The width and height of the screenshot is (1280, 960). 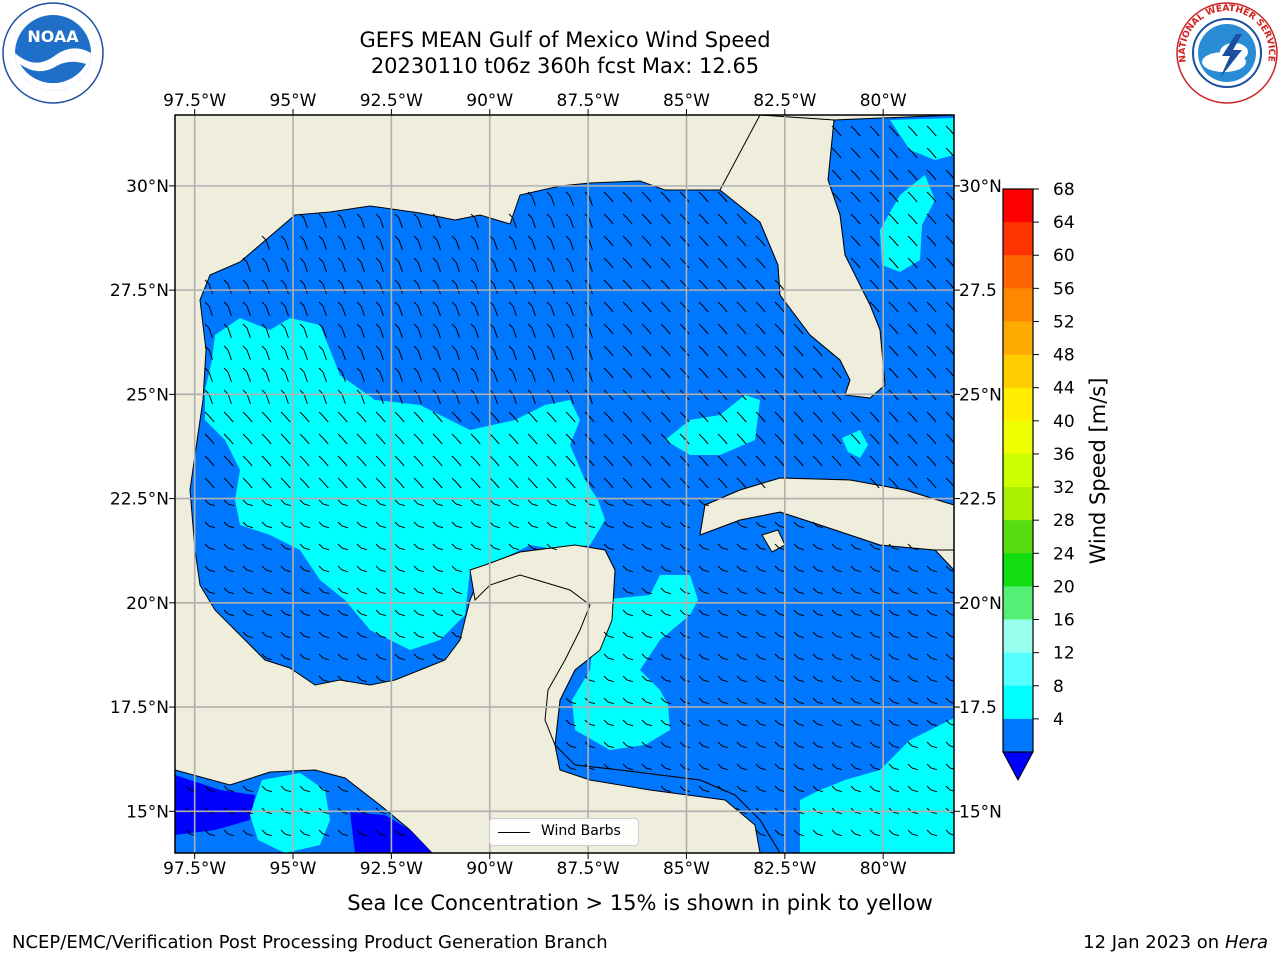 I want to click on lat-label-right: 25°N, so click(x=980, y=395).